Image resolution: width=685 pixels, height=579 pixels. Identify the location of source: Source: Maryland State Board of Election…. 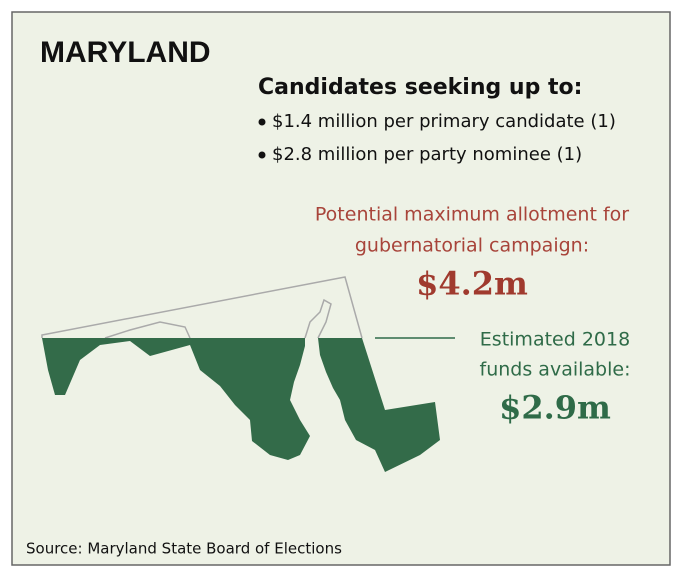
(184, 549).